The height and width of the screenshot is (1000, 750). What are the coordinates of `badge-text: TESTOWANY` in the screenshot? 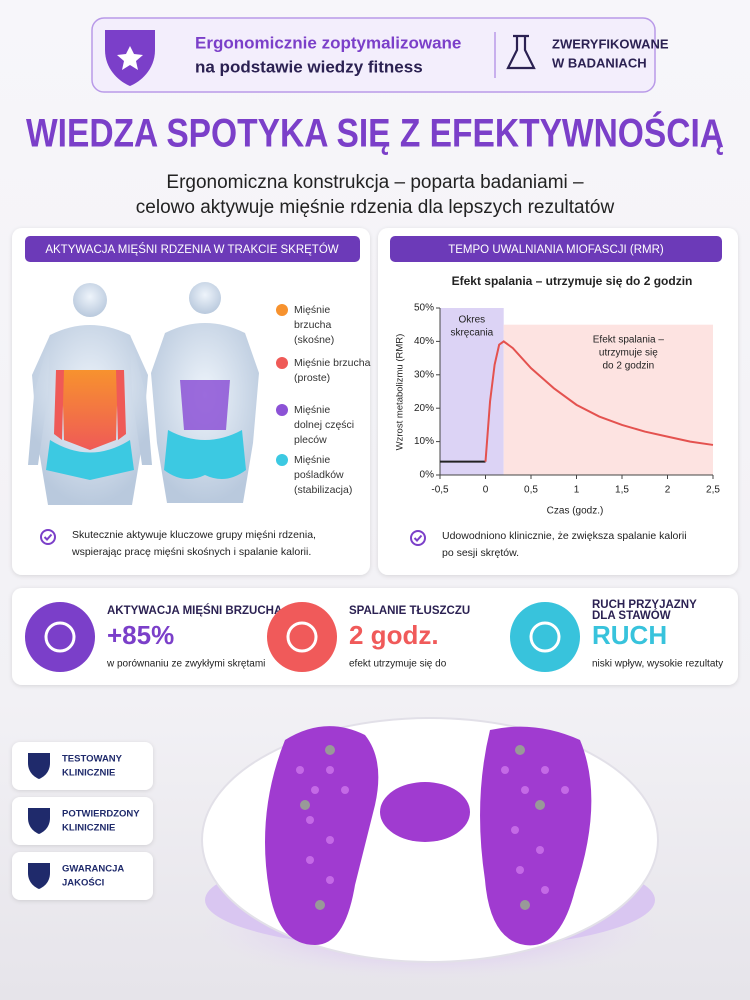 It's located at (92, 759).